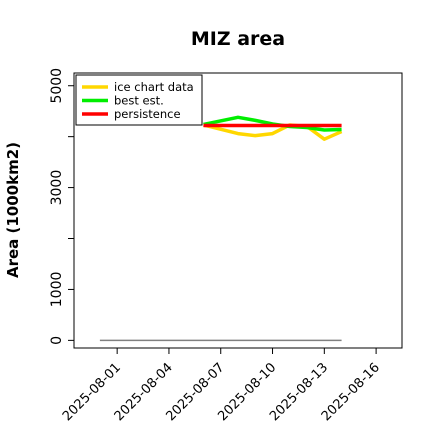 This screenshot has width=440, height=440. I want to click on legend-label-best-est: best est., so click(139, 101).